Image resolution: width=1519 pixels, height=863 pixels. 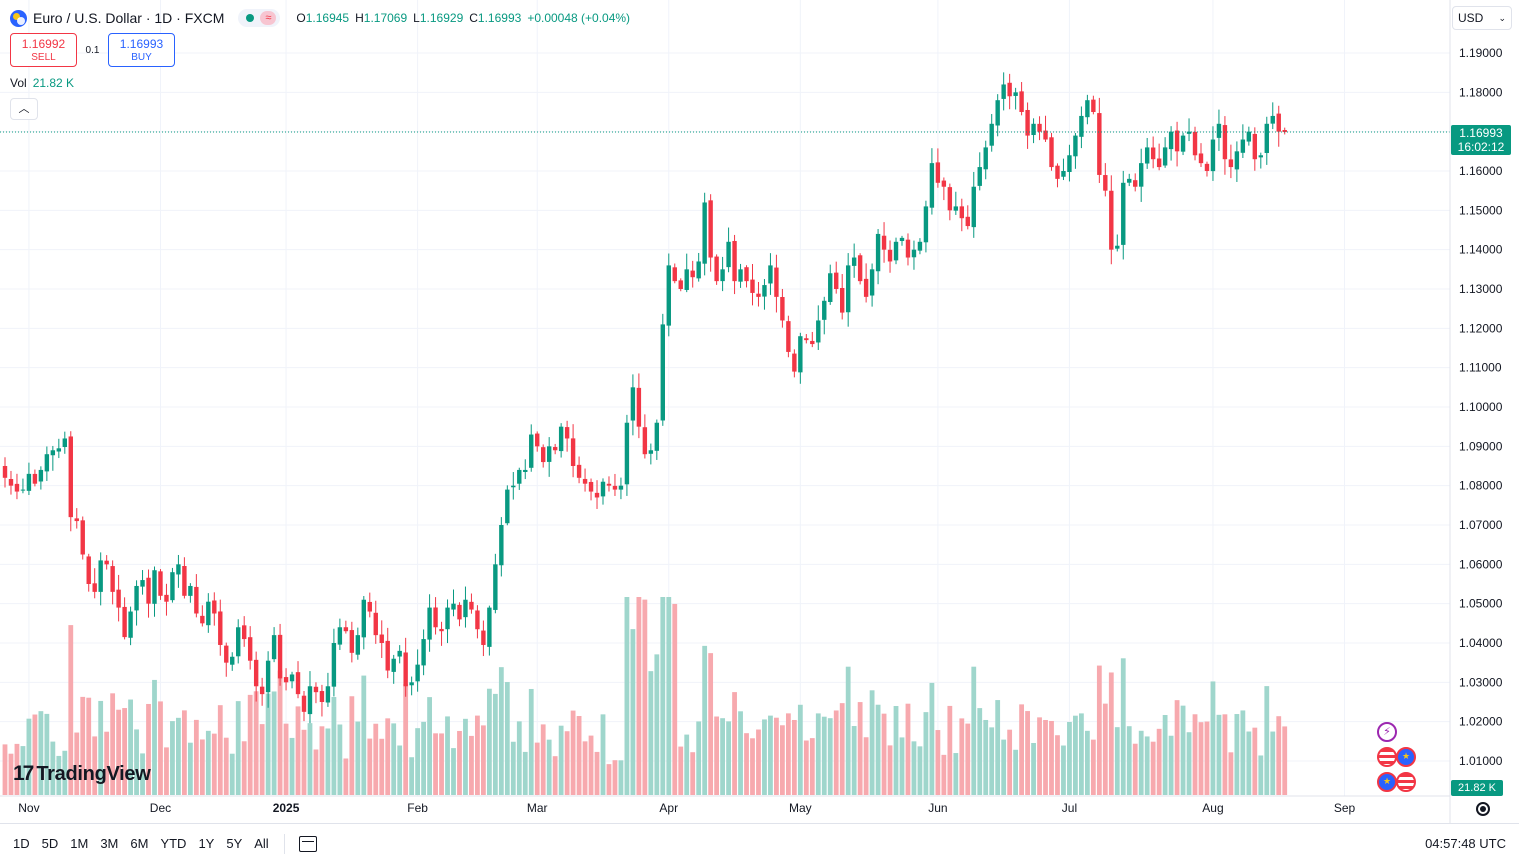 I want to click on range-ytd: YTD, so click(x=173, y=843).